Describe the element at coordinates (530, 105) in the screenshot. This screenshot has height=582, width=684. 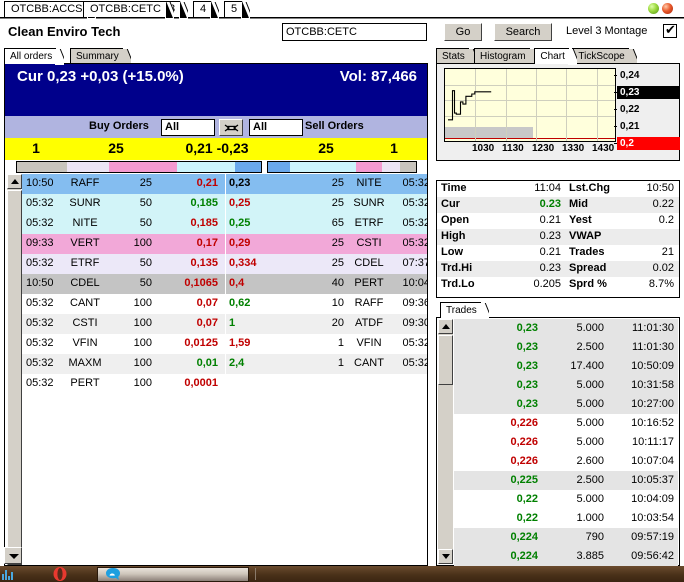
I see `chart-plot-area` at that location.